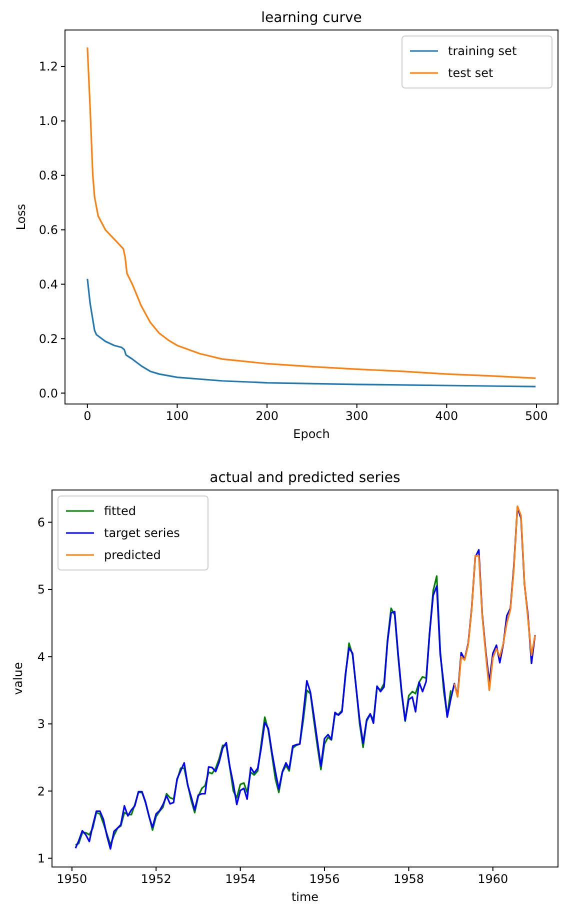  What do you see at coordinates (240, 879) in the screenshot?
I see `x-tick-label: 1954` at bounding box center [240, 879].